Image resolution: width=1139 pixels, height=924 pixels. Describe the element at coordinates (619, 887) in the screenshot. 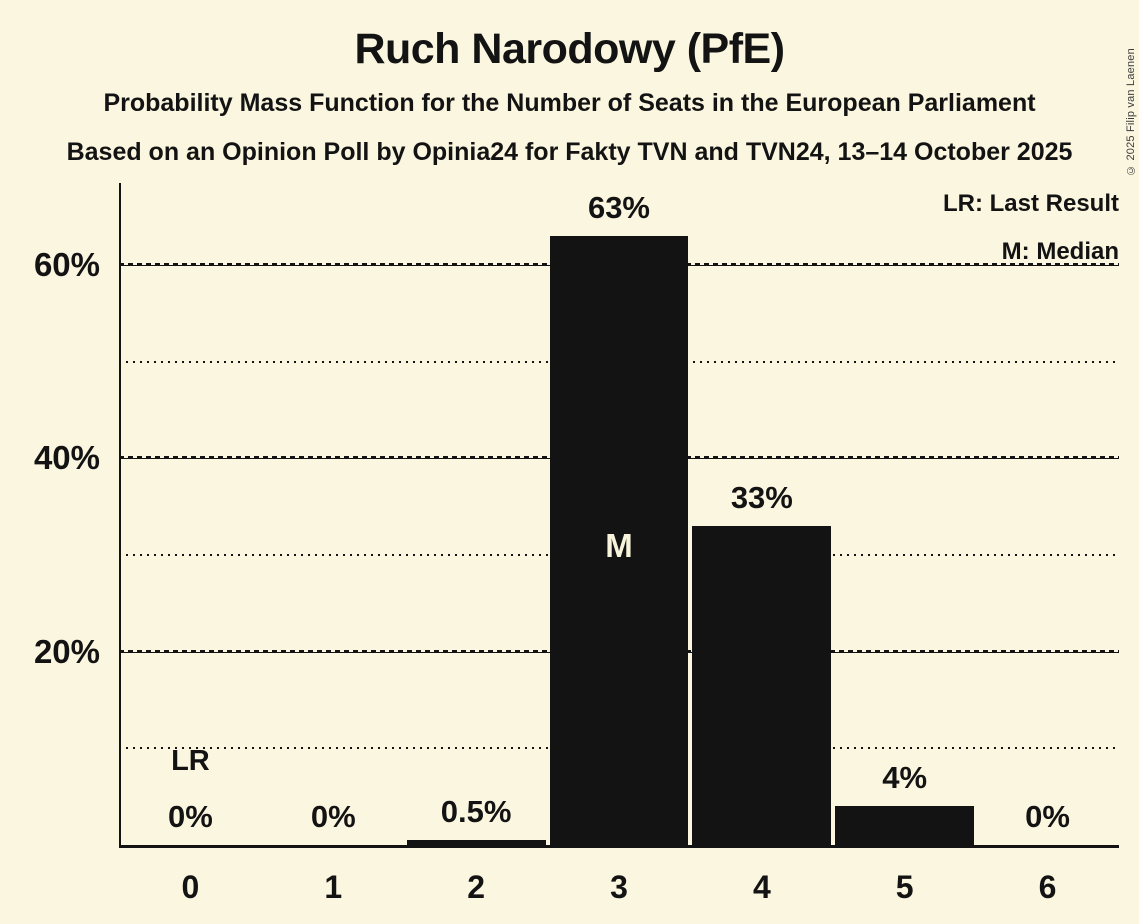

I see `x-tick-label: 3` at that location.